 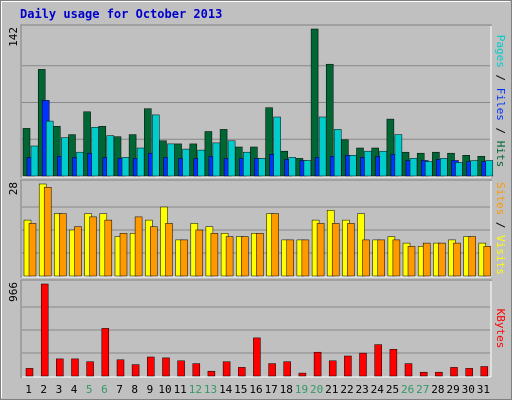 I want to click on panel-legend: Sites / Visits, so click(x=500, y=228).